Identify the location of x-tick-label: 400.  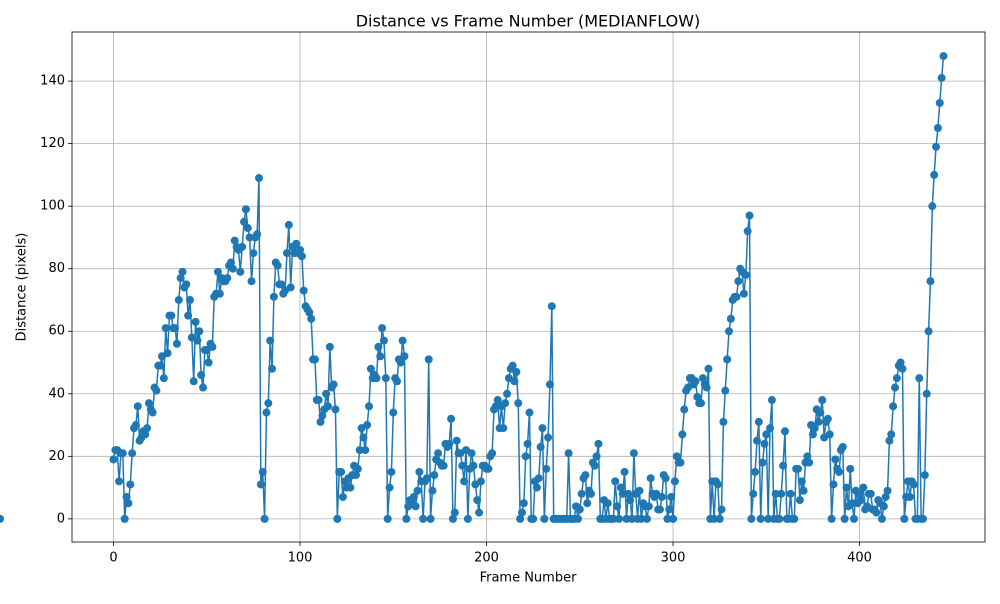
(859, 558).